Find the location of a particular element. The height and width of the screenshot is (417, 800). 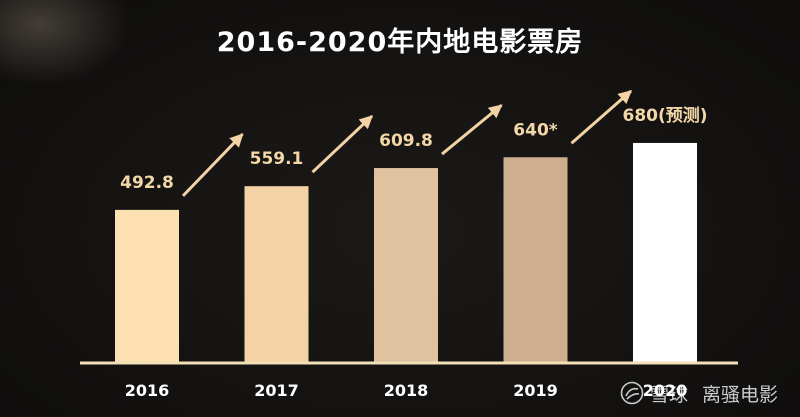

x-tick-label-2016: 2016 is located at coordinates (147, 390).